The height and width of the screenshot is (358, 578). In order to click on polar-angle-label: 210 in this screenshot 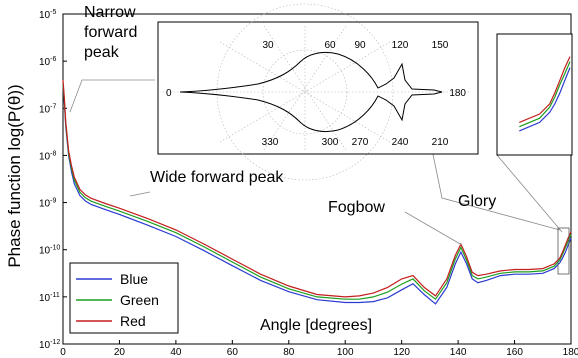, I will do `click(440, 142)`.